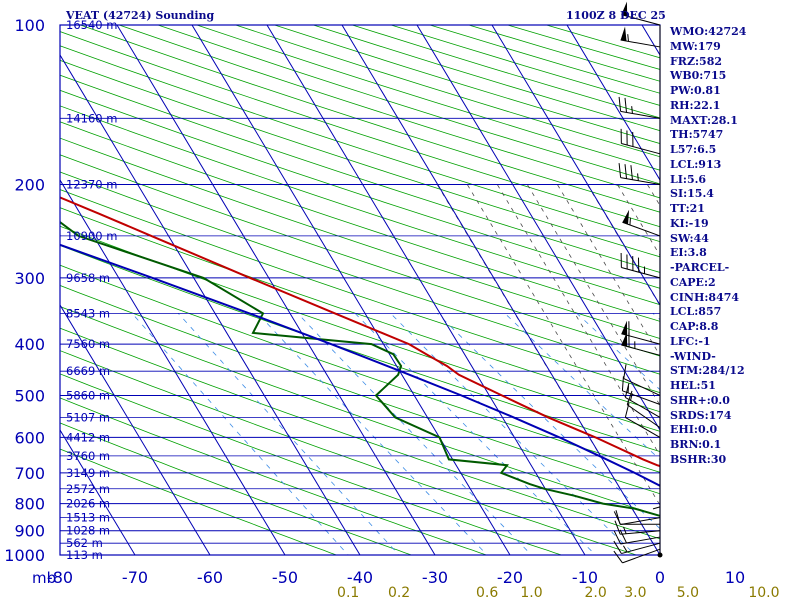  Describe the element at coordinates (698, 76) in the screenshot. I see `index-item: WB0:715` at that location.